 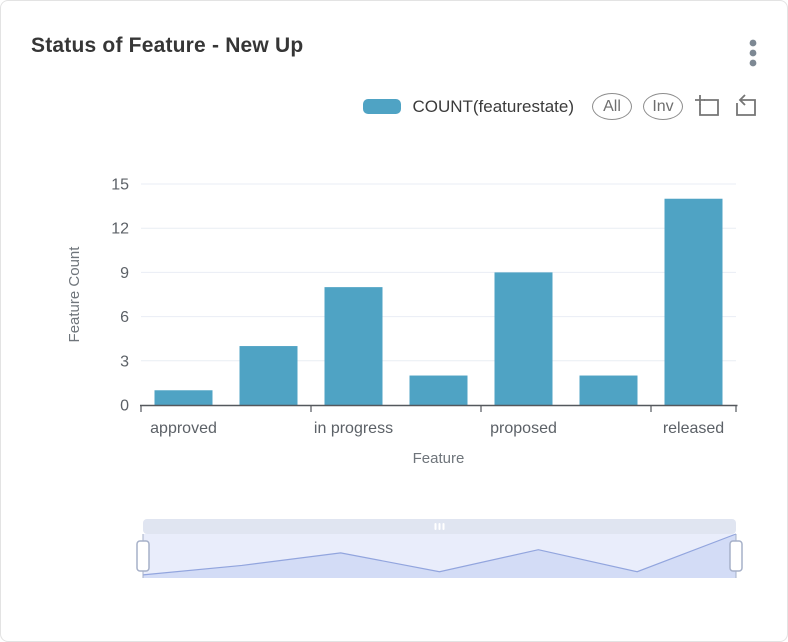 What do you see at coordinates (124, 317) in the screenshot?
I see `y-tick-label: 6` at bounding box center [124, 317].